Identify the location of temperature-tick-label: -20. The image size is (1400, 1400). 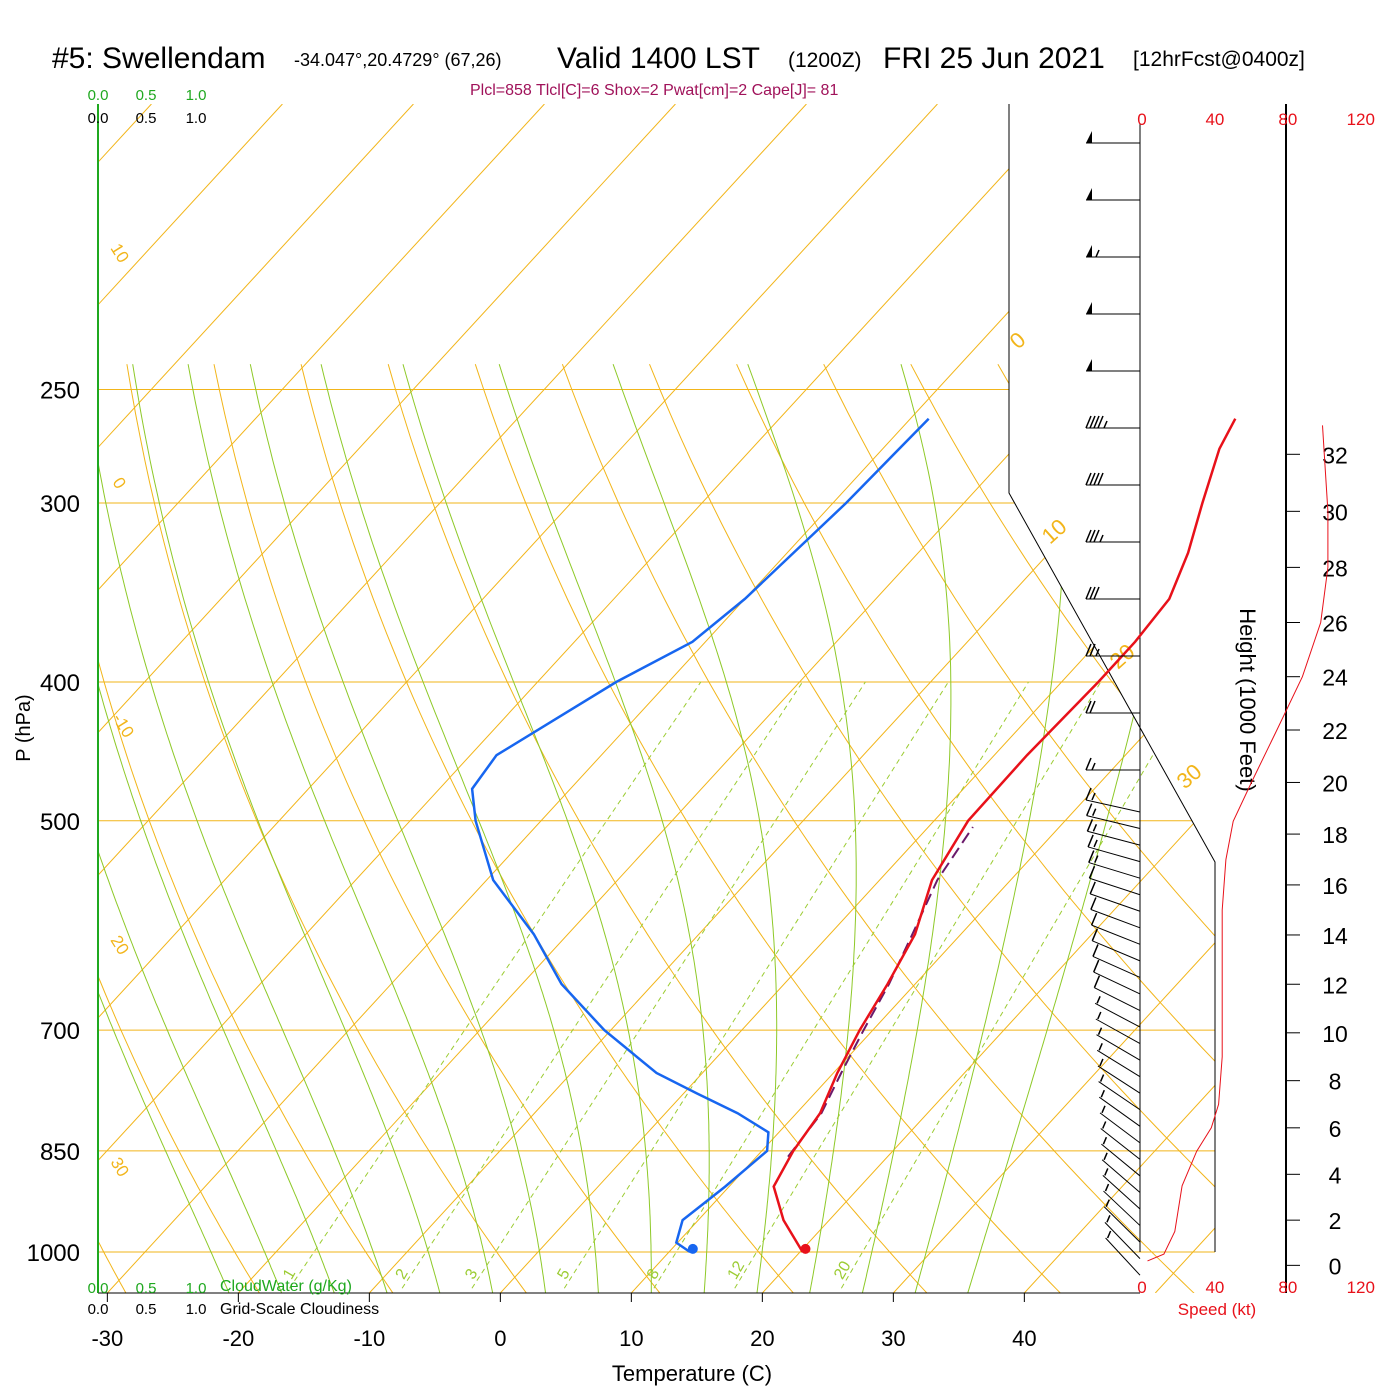
(238, 1338).